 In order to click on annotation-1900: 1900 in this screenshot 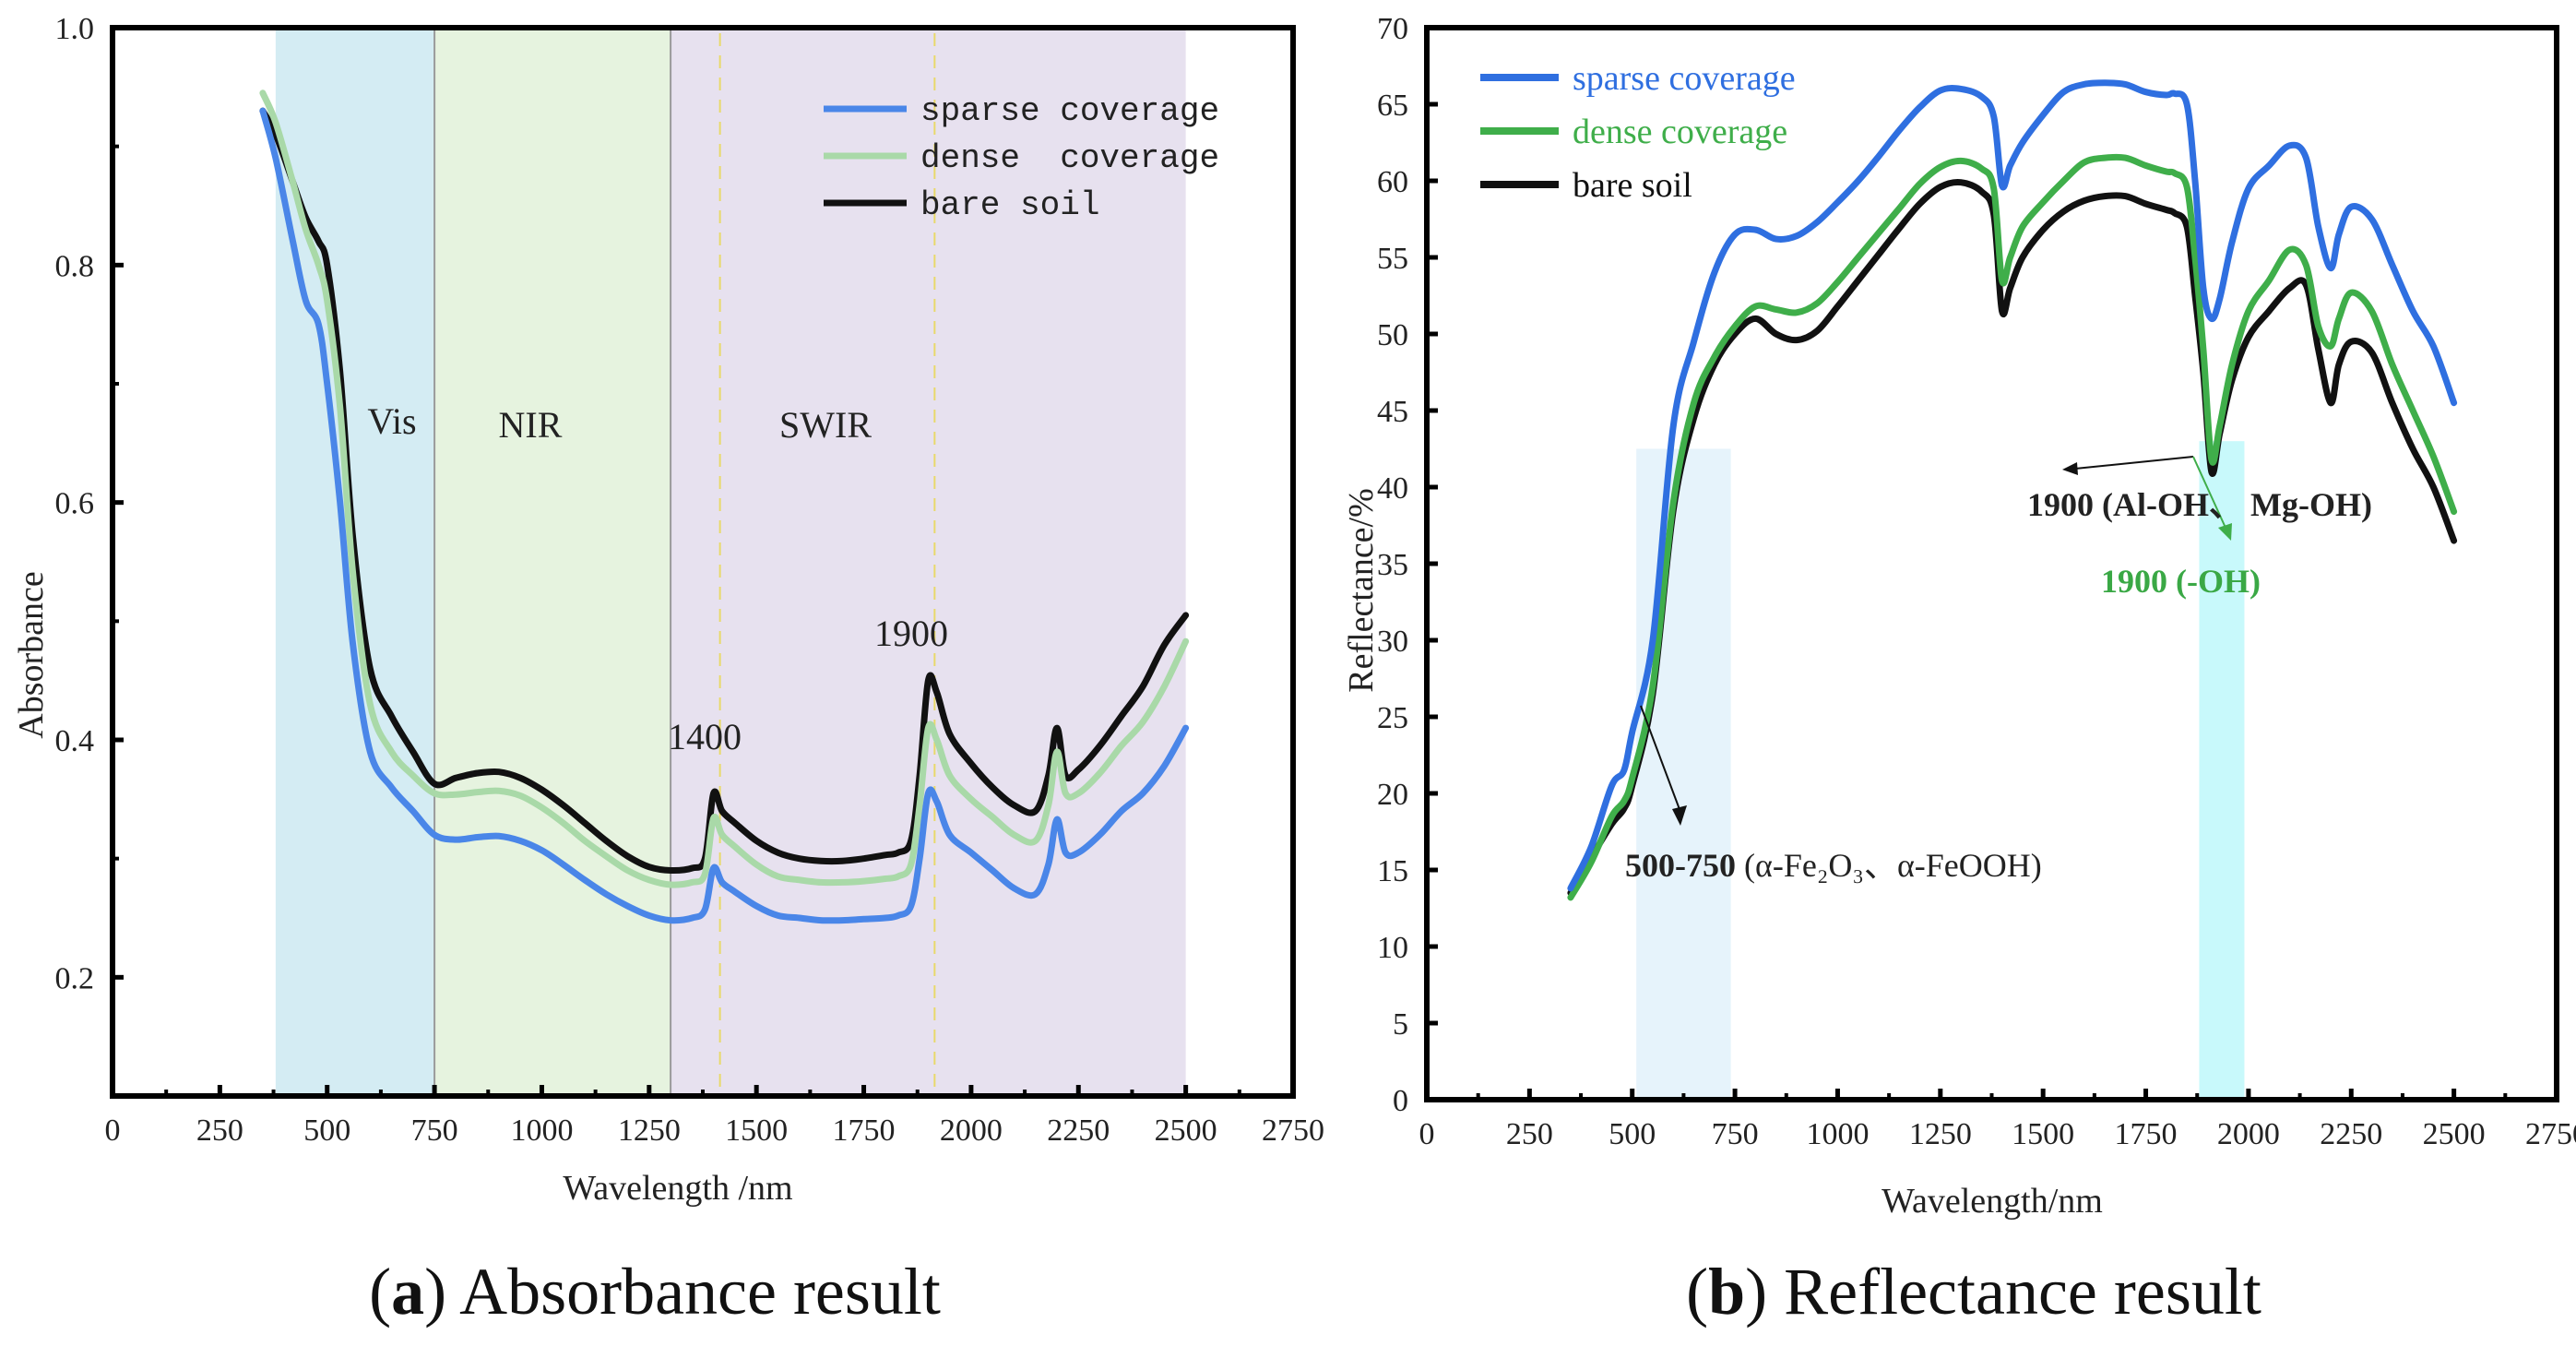, I will do `click(911, 633)`.